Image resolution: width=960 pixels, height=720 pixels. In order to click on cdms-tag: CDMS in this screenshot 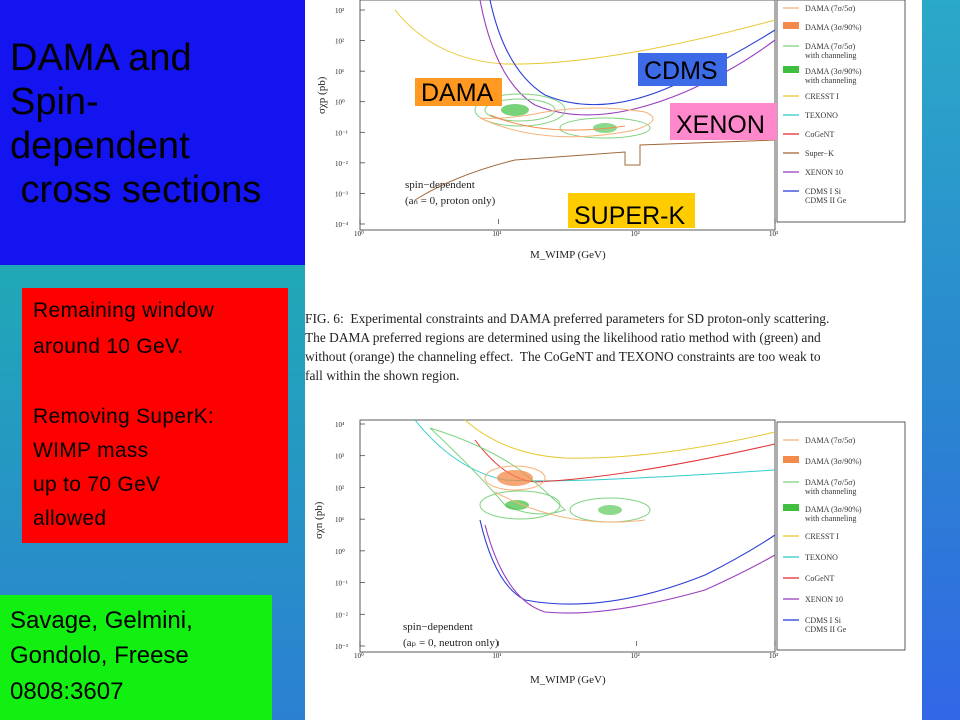, I will do `click(682, 69)`.